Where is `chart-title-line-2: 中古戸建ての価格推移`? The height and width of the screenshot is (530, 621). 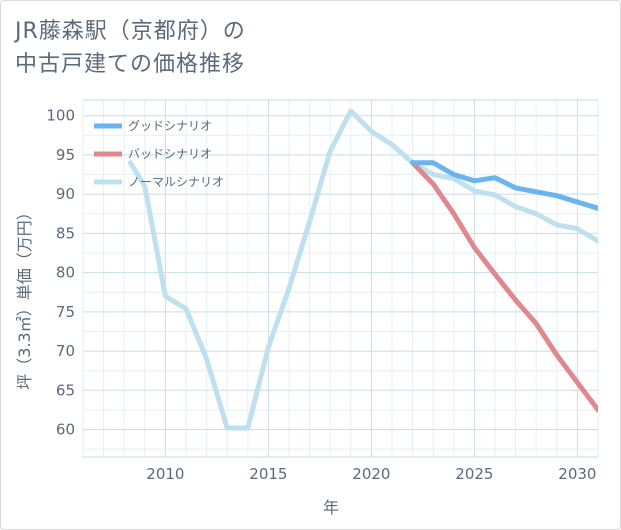
chart-title-line-2: 中古戸建ての価格推移 is located at coordinates (130, 64).